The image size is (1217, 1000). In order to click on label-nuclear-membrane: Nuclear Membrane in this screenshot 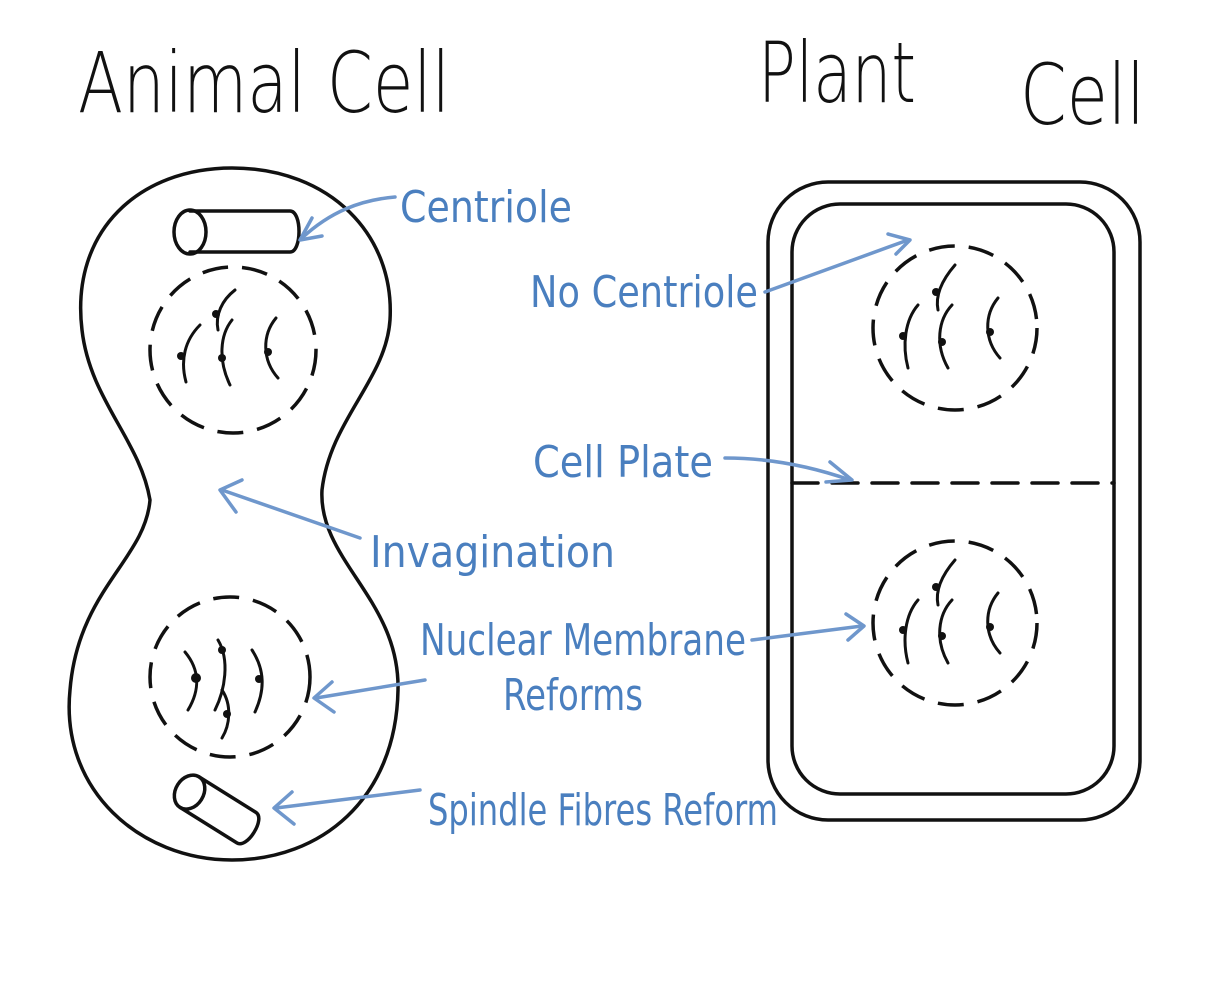, I will do `click(583, 640)`.